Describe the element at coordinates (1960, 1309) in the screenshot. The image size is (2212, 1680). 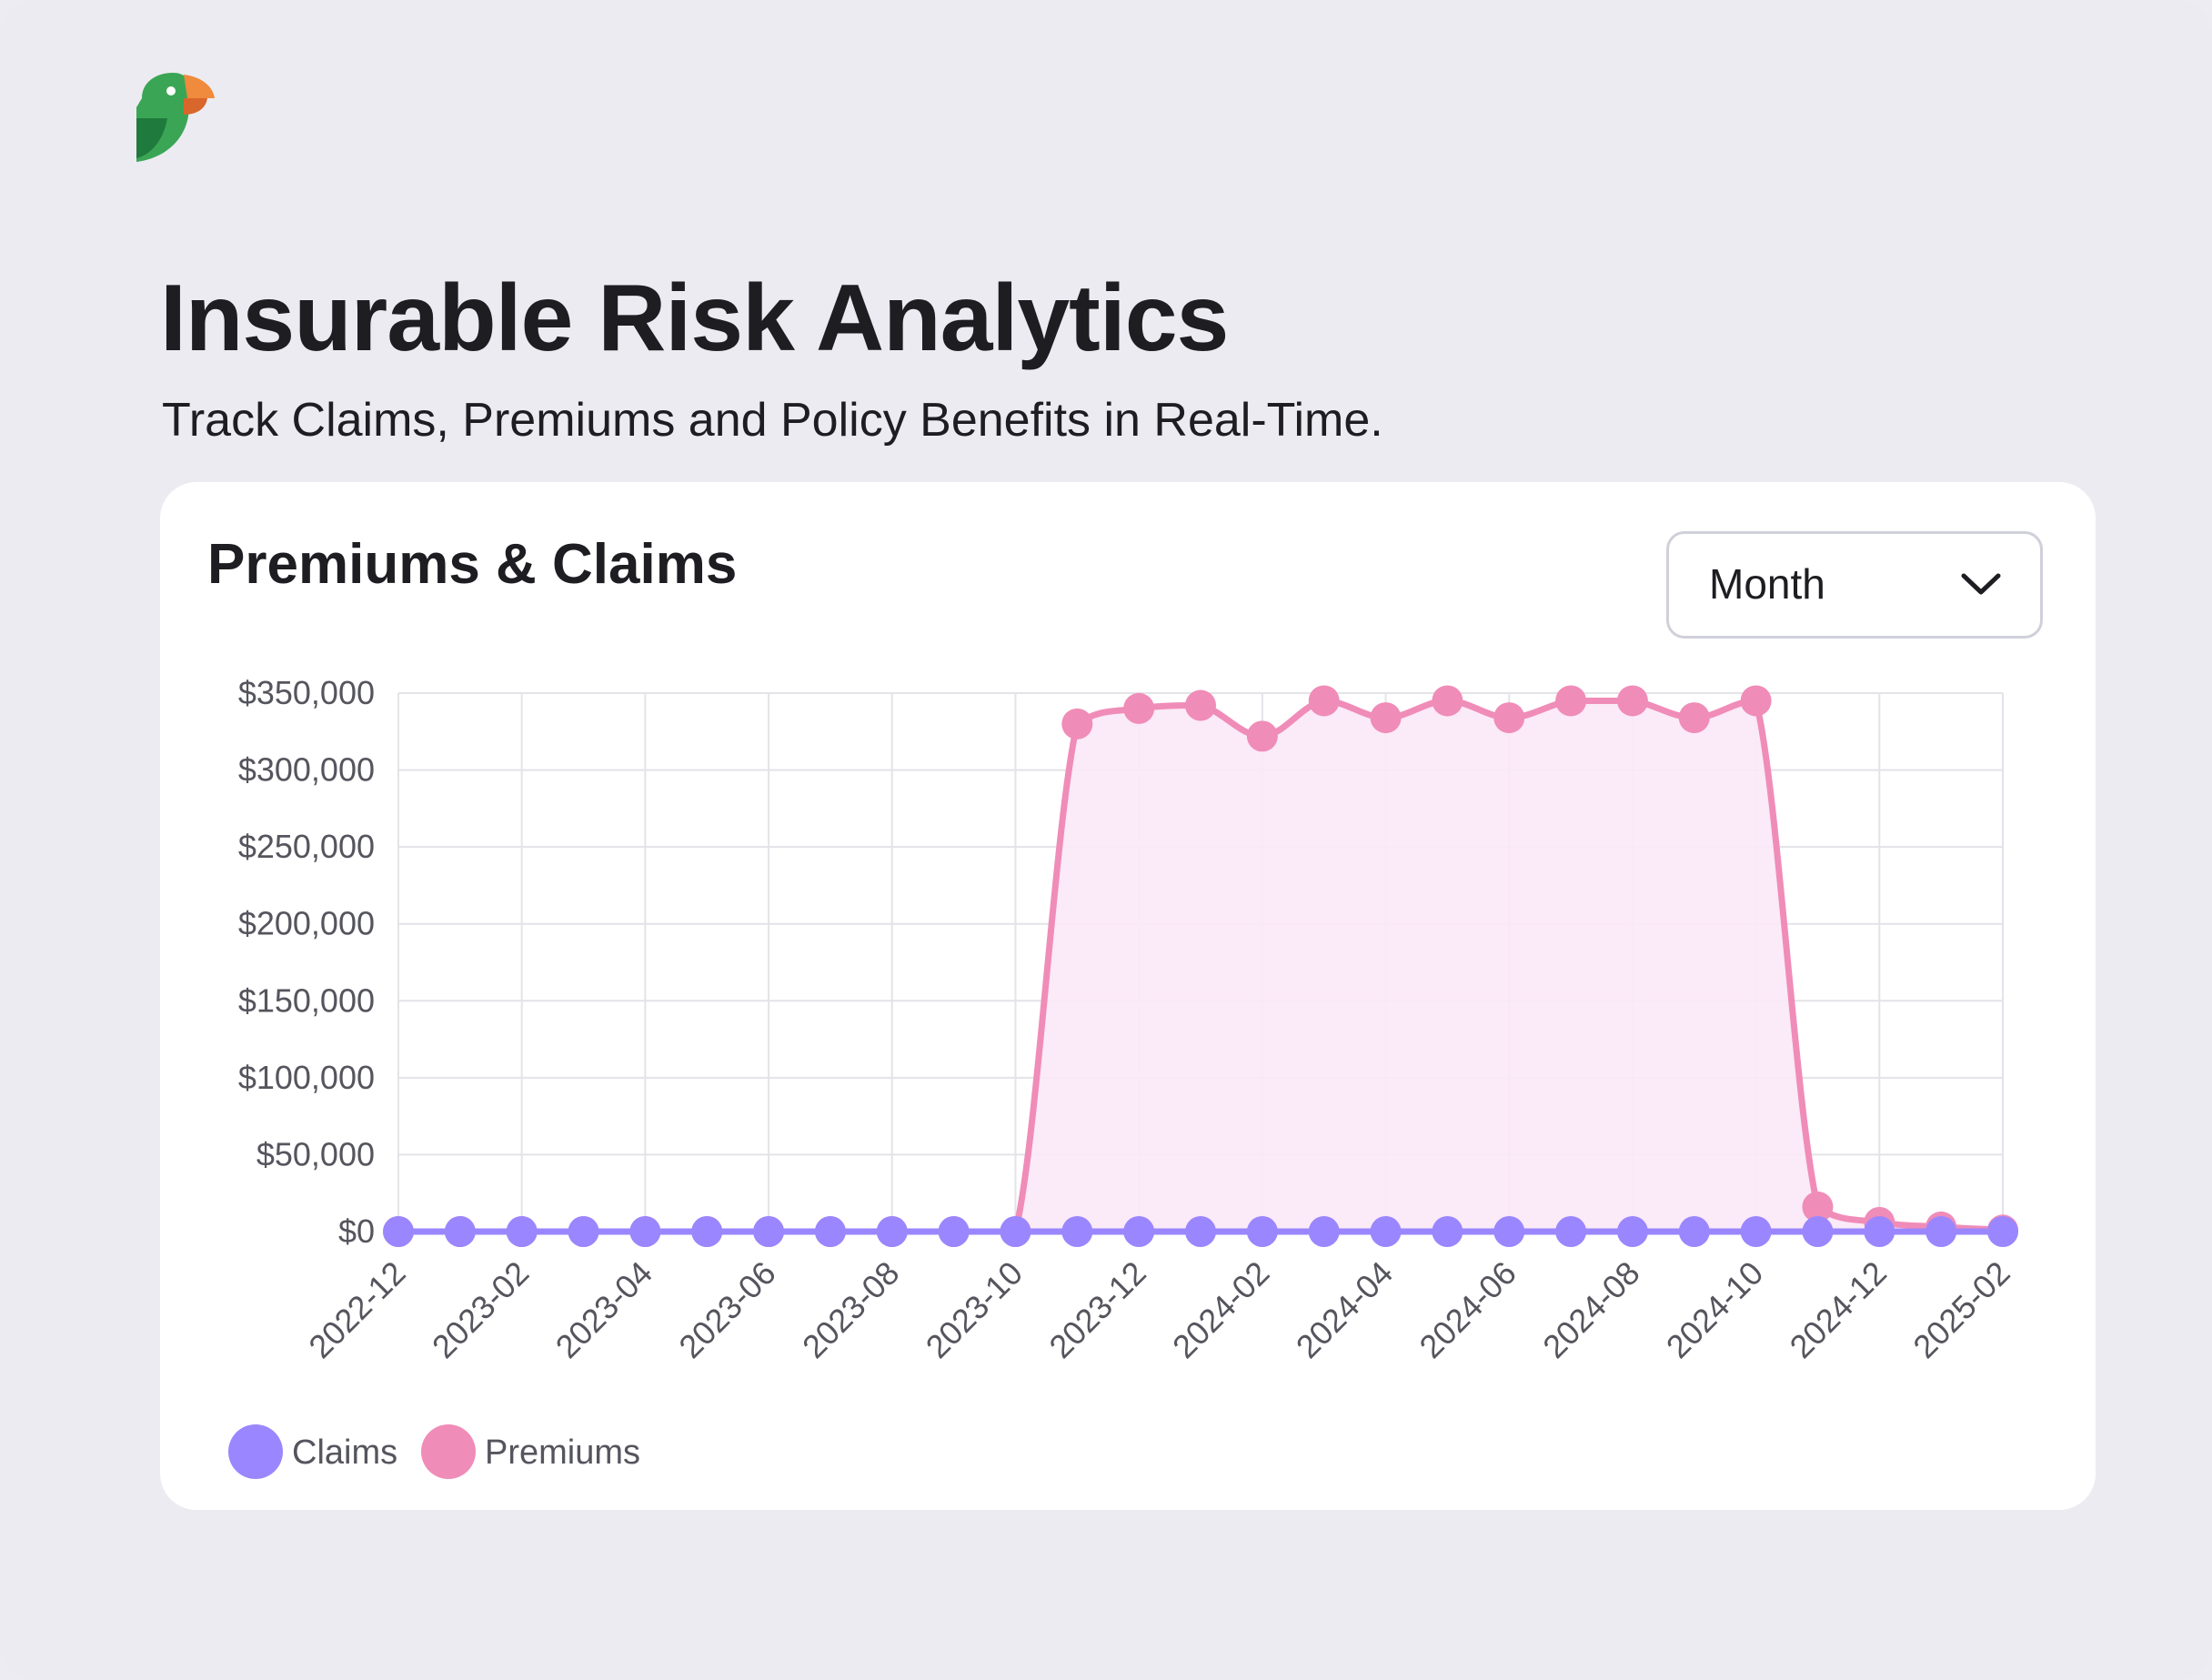
I see `x-tick-label: 2025-02` at that location.